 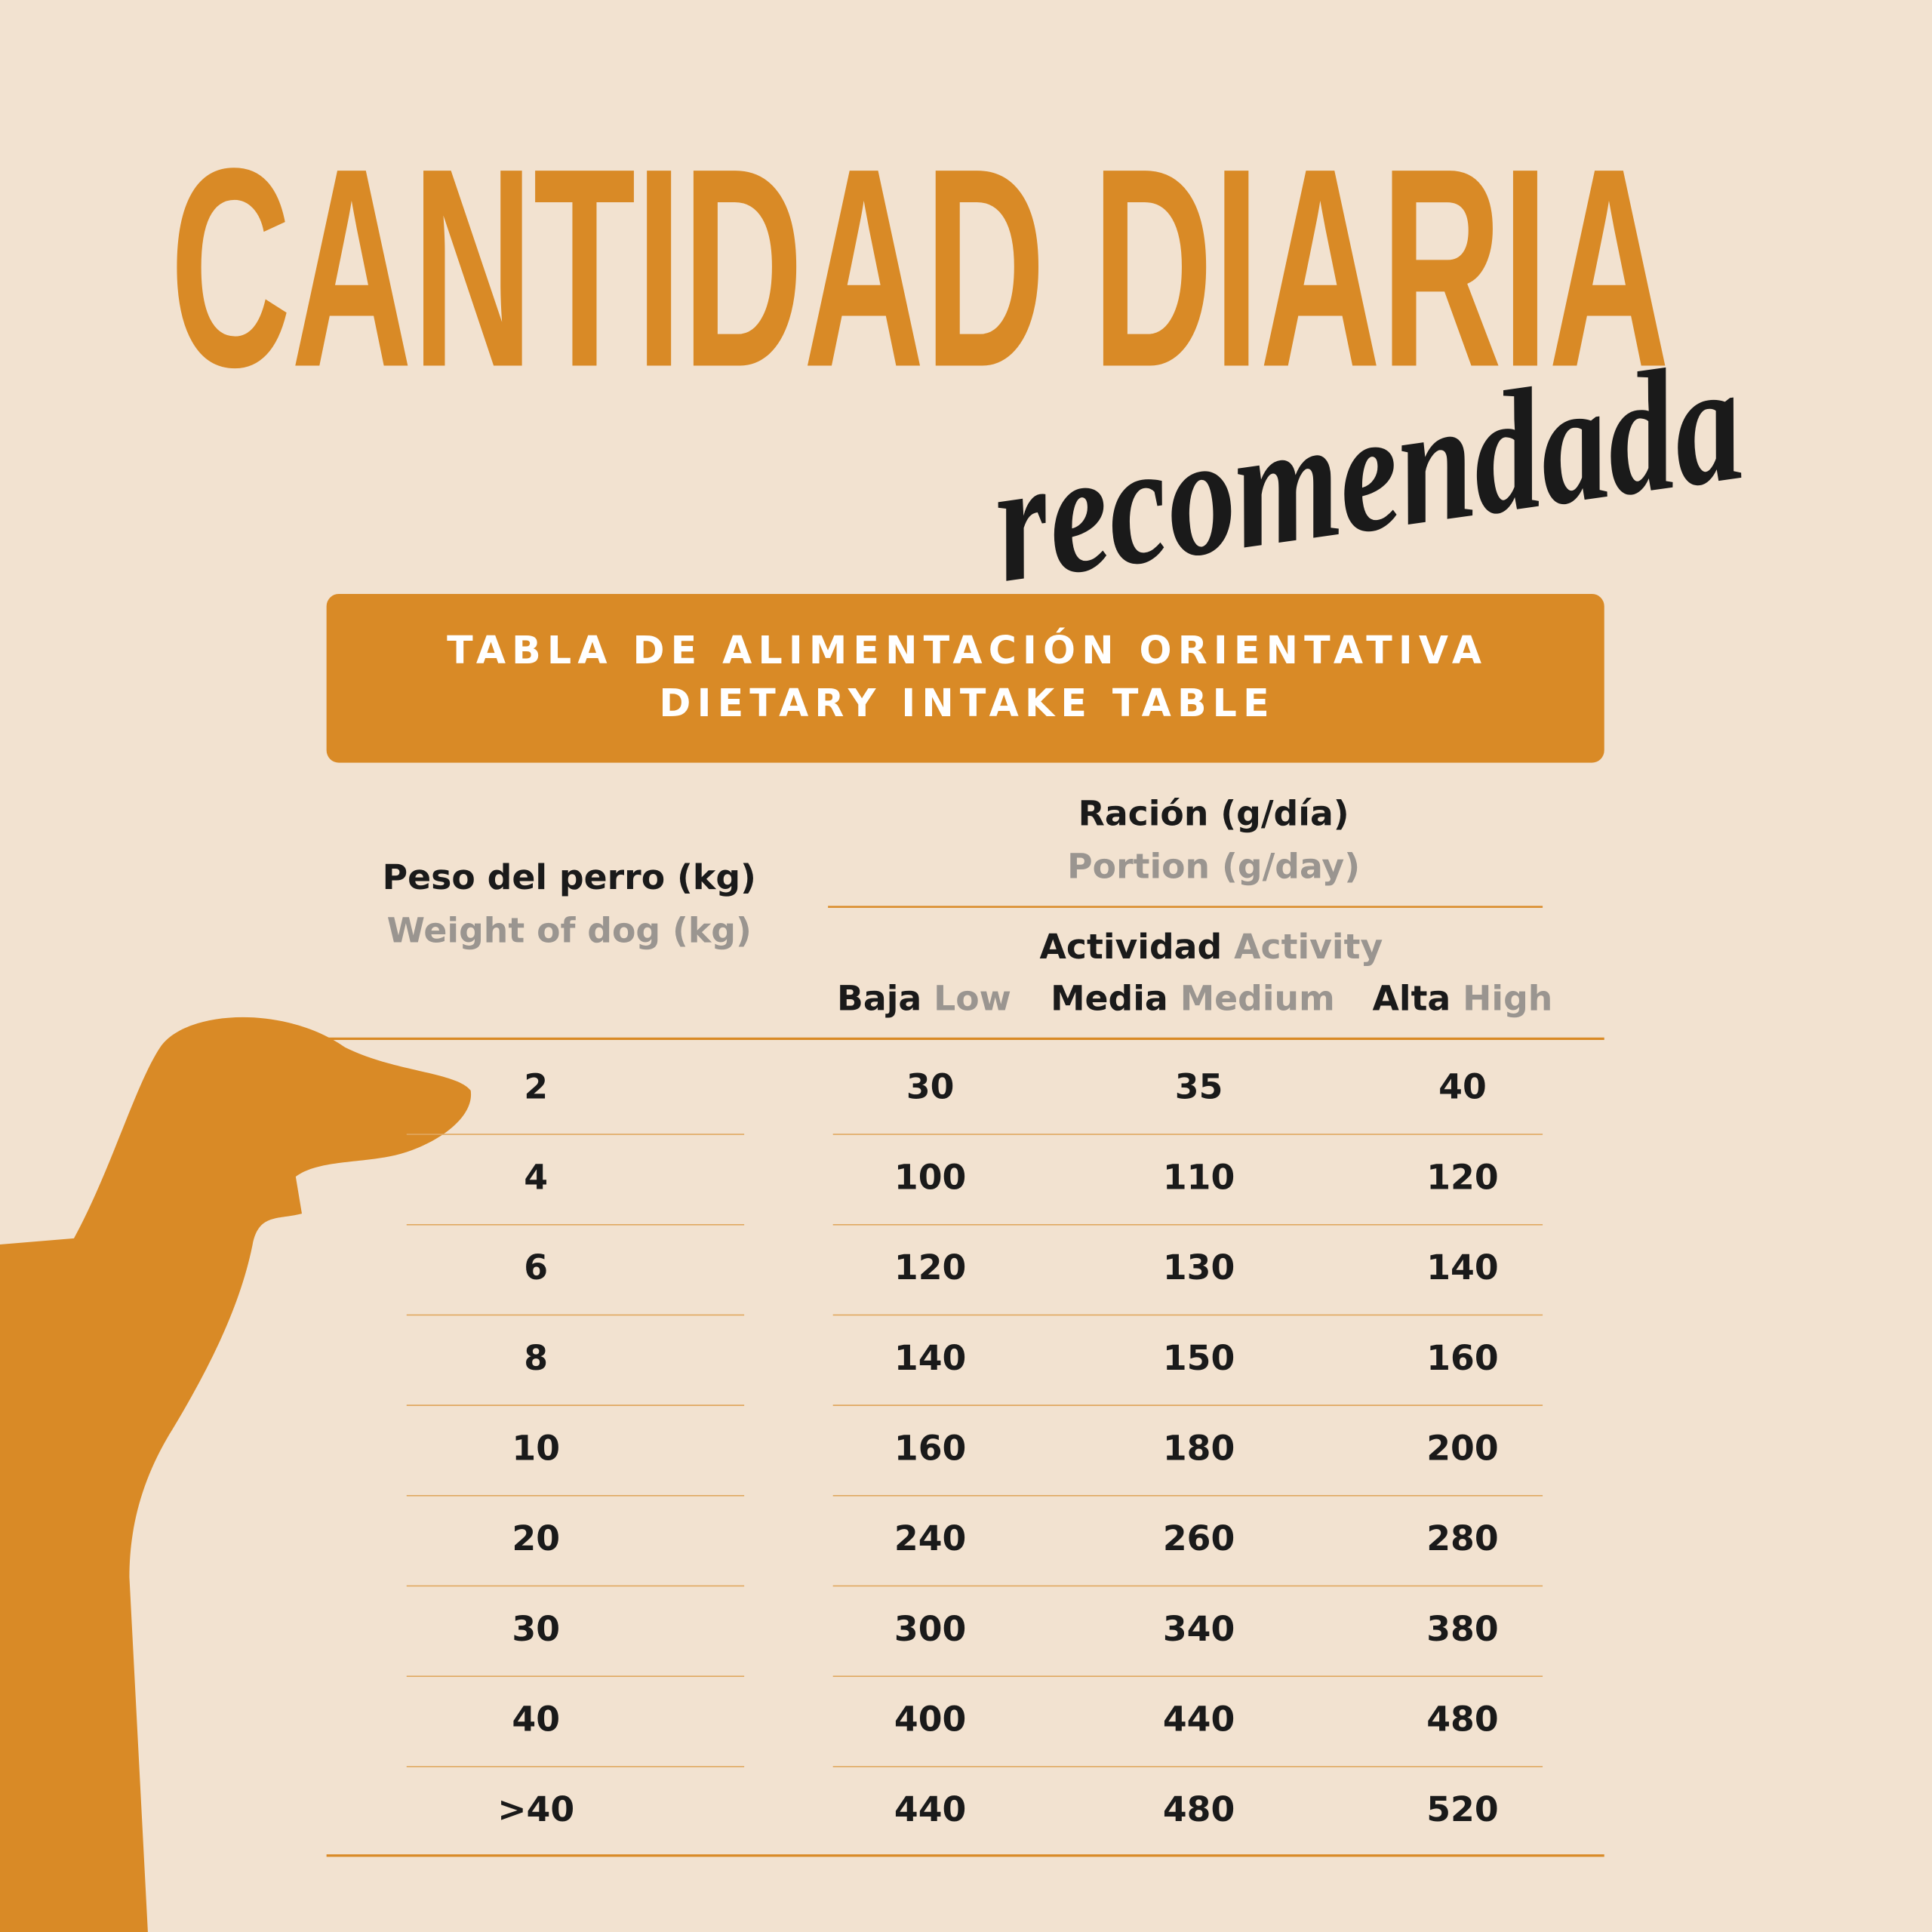 What do you see at coordinates (536, 1087) in the screenshot?
I see `cell: 2` at bounding box center [536, 1087].